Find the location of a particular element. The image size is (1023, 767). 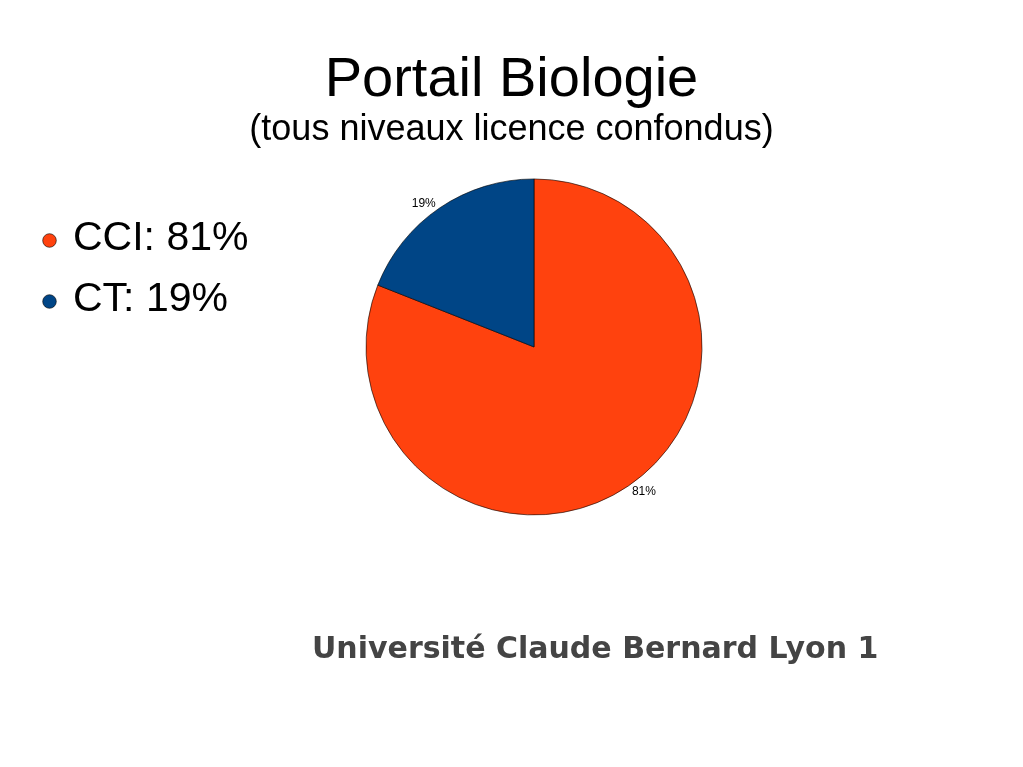

legend-label: CCI: 81% is located at coordinates (161, 236).